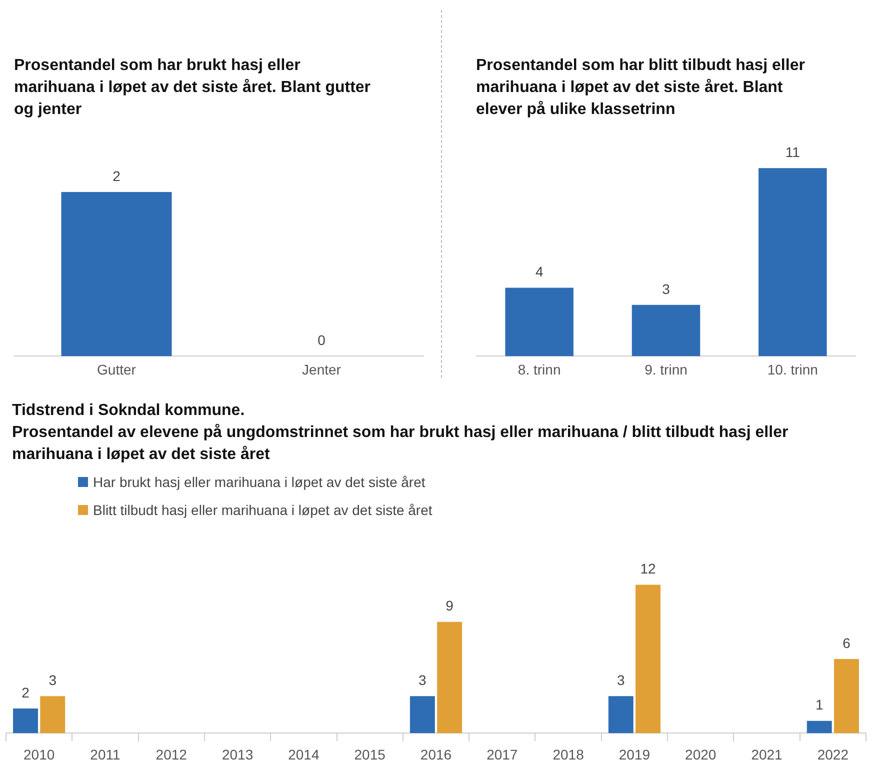 Image resolution: width=872 pixels, height=765 pixels. Describe the element at coordinates (193, 88) in the screenshot. I see `chart-title: Prosentandel som har brukt hasj eller marihuana i løpet av det siste året. Blant gutter og jenter` at that location.